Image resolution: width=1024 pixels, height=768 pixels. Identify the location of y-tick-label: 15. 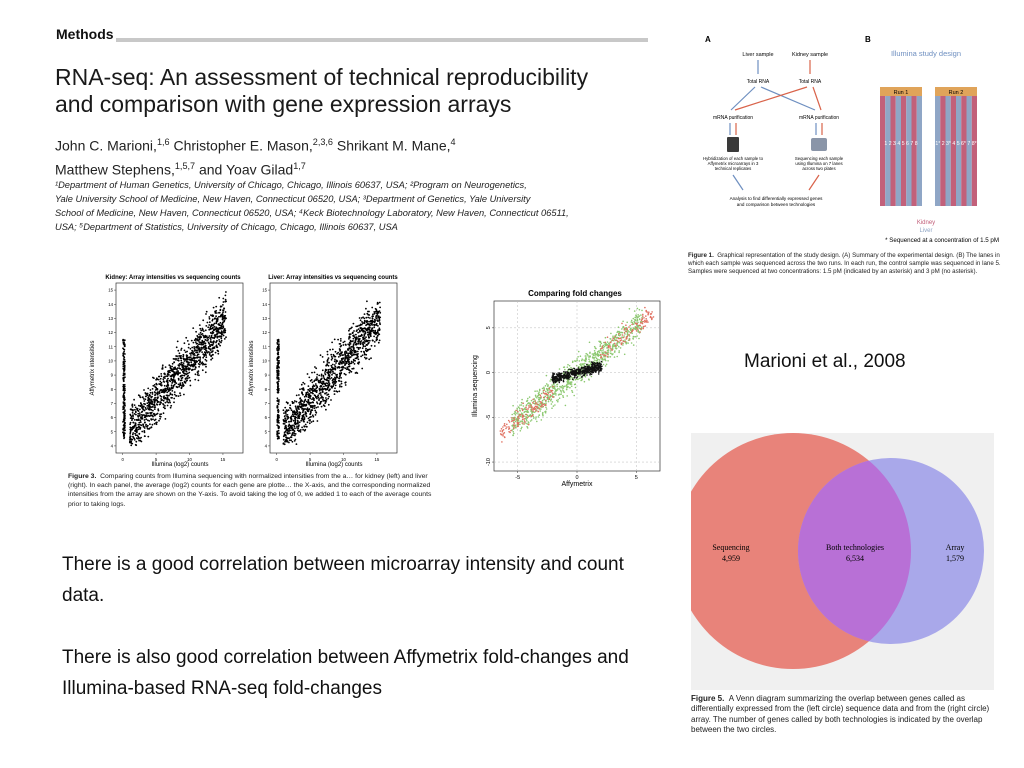
(110, 290).